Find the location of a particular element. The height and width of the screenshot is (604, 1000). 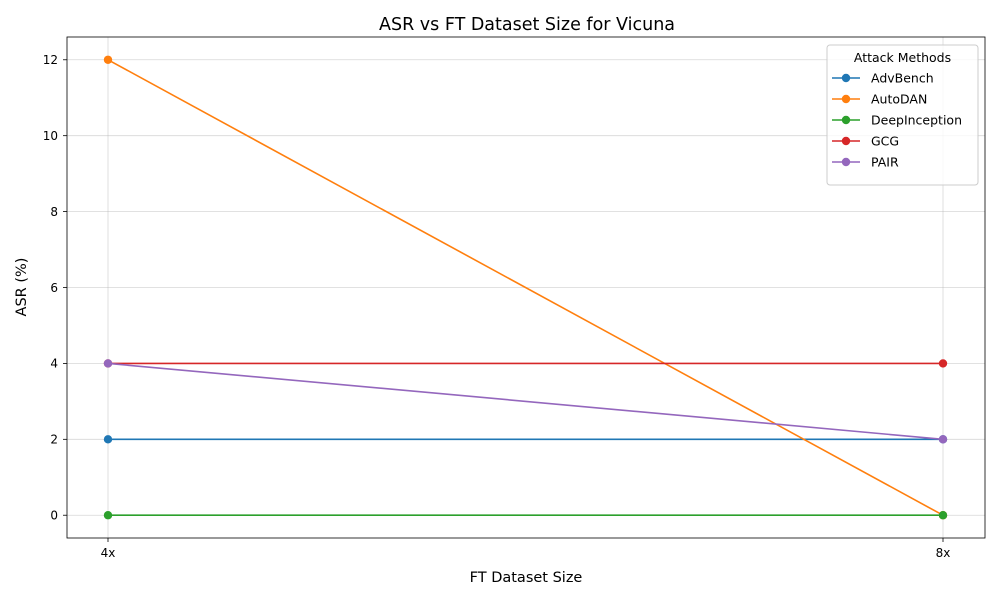

series-pair is located at coordinates (525, 401).